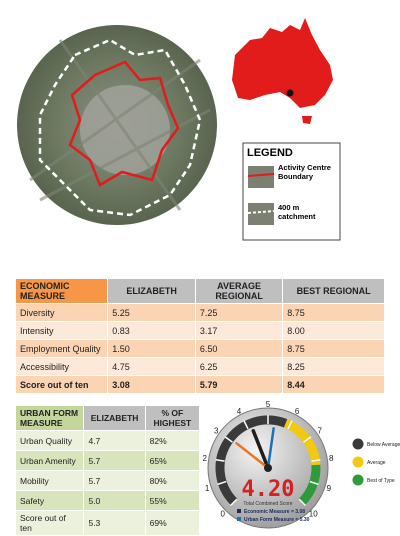 This screenshot has width=400, height=536. I want to click on header-cell: % OF HIGHEST, so click(172, 418).